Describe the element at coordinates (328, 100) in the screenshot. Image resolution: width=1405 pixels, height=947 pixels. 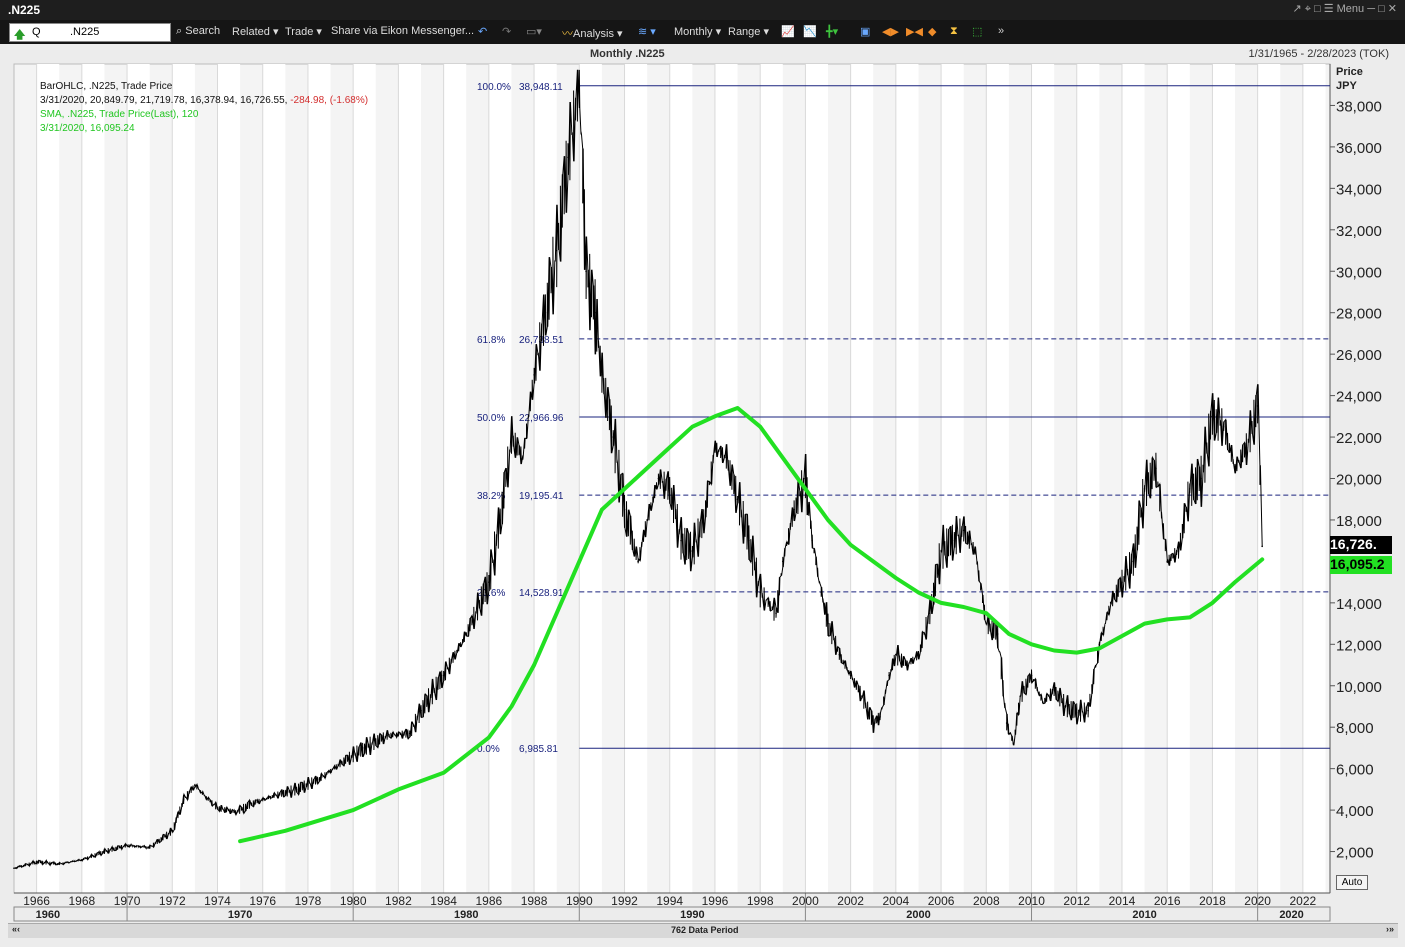
I see `legend-ohlc-change: -284.98, (-1.68%)` at that location.